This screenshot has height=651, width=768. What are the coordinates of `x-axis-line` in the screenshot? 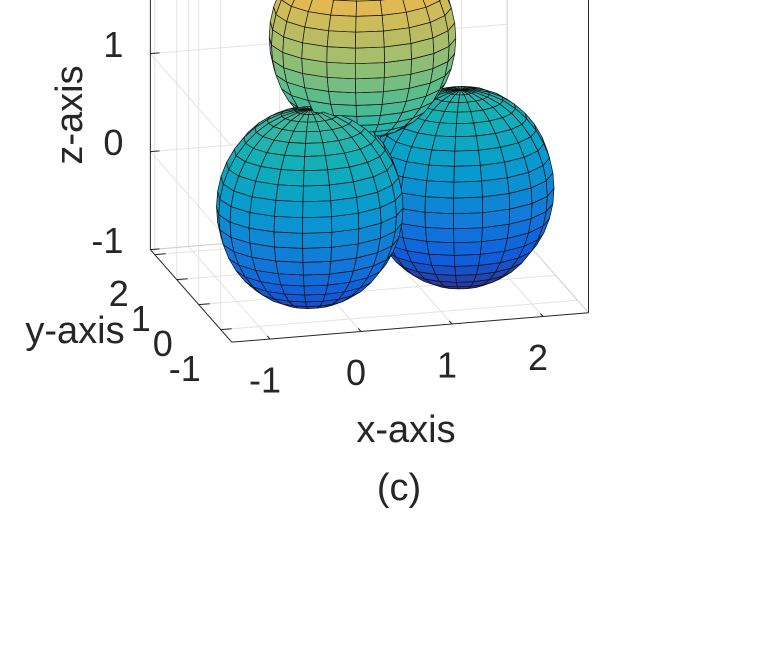 It's located at (410, 327).